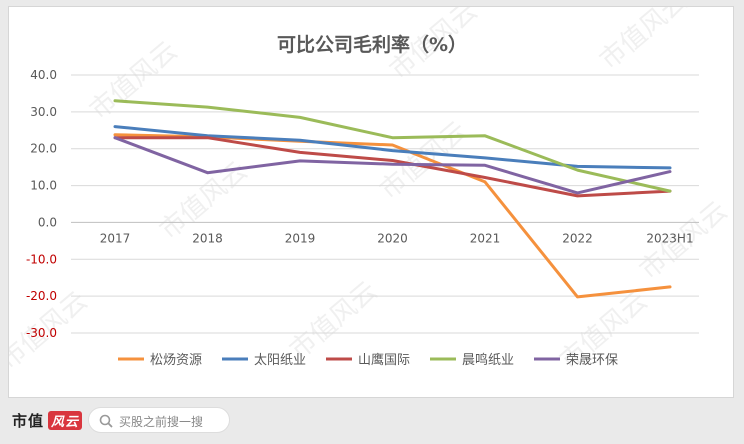  Describe the element at coordinates (176, 360) in the screenshot. I see `legend-label: 松炀资源` at that location.